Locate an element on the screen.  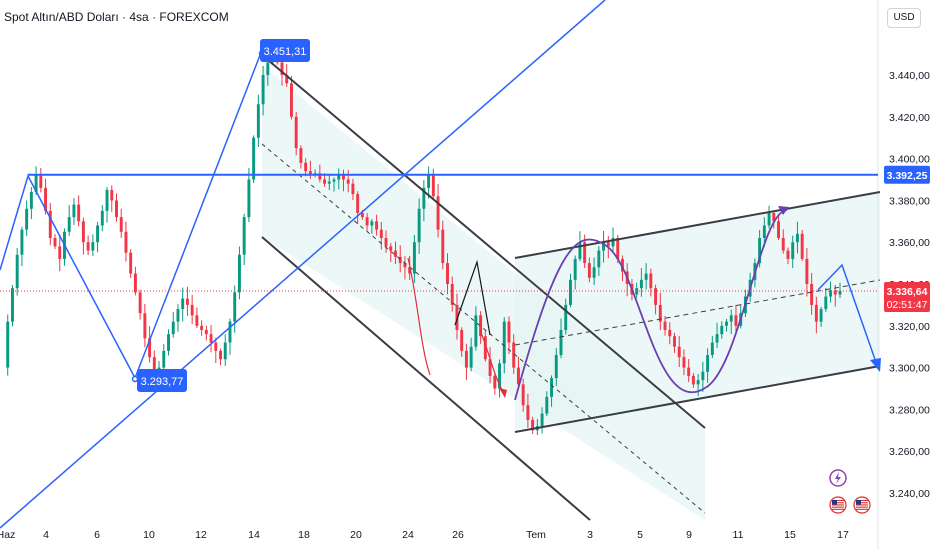
symbol-title: Spot Altın/ABD Doları · 4sa · FOREXCOM is located at coordinates (116, 17).